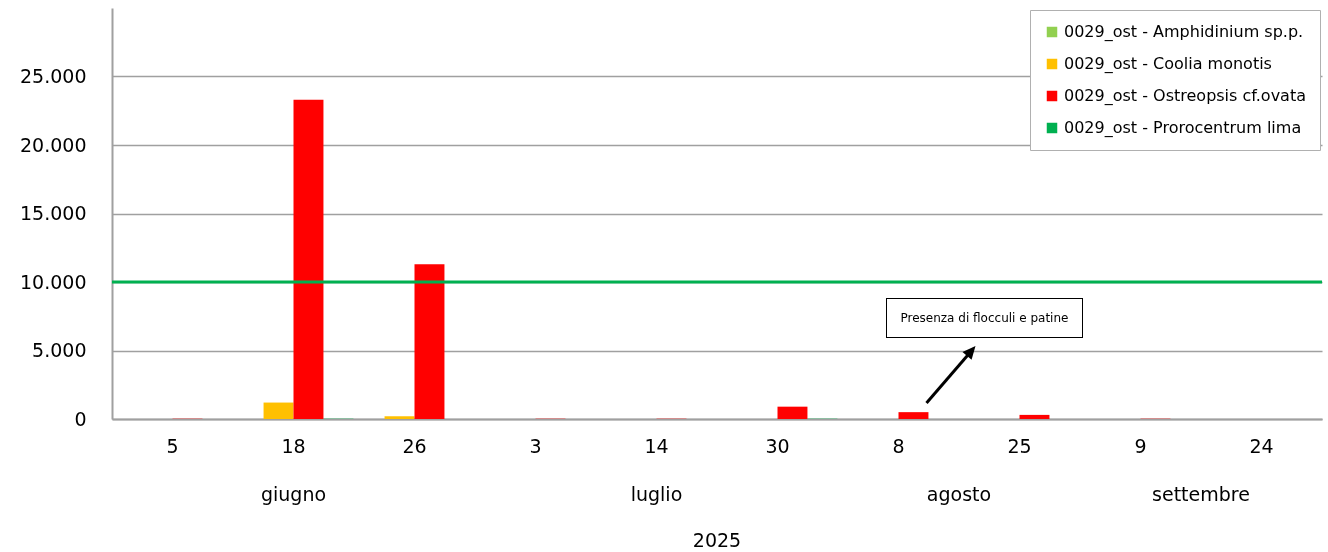 Image resolution: width=1328 pixels, height=552 pixels. I want to click on y-tick-label: 20.000, so click(53, 144).